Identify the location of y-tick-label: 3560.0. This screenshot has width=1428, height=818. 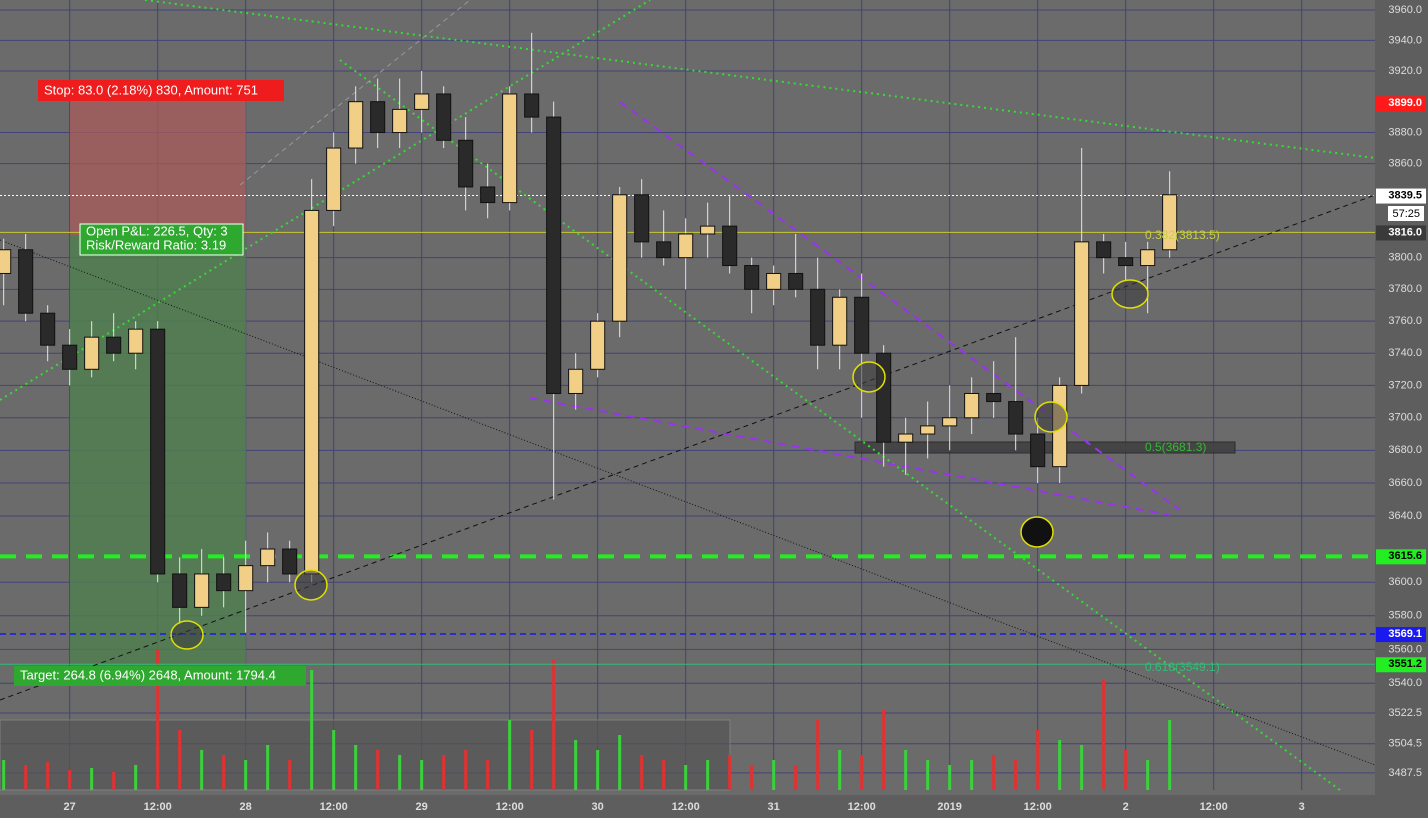
(1405, 649).